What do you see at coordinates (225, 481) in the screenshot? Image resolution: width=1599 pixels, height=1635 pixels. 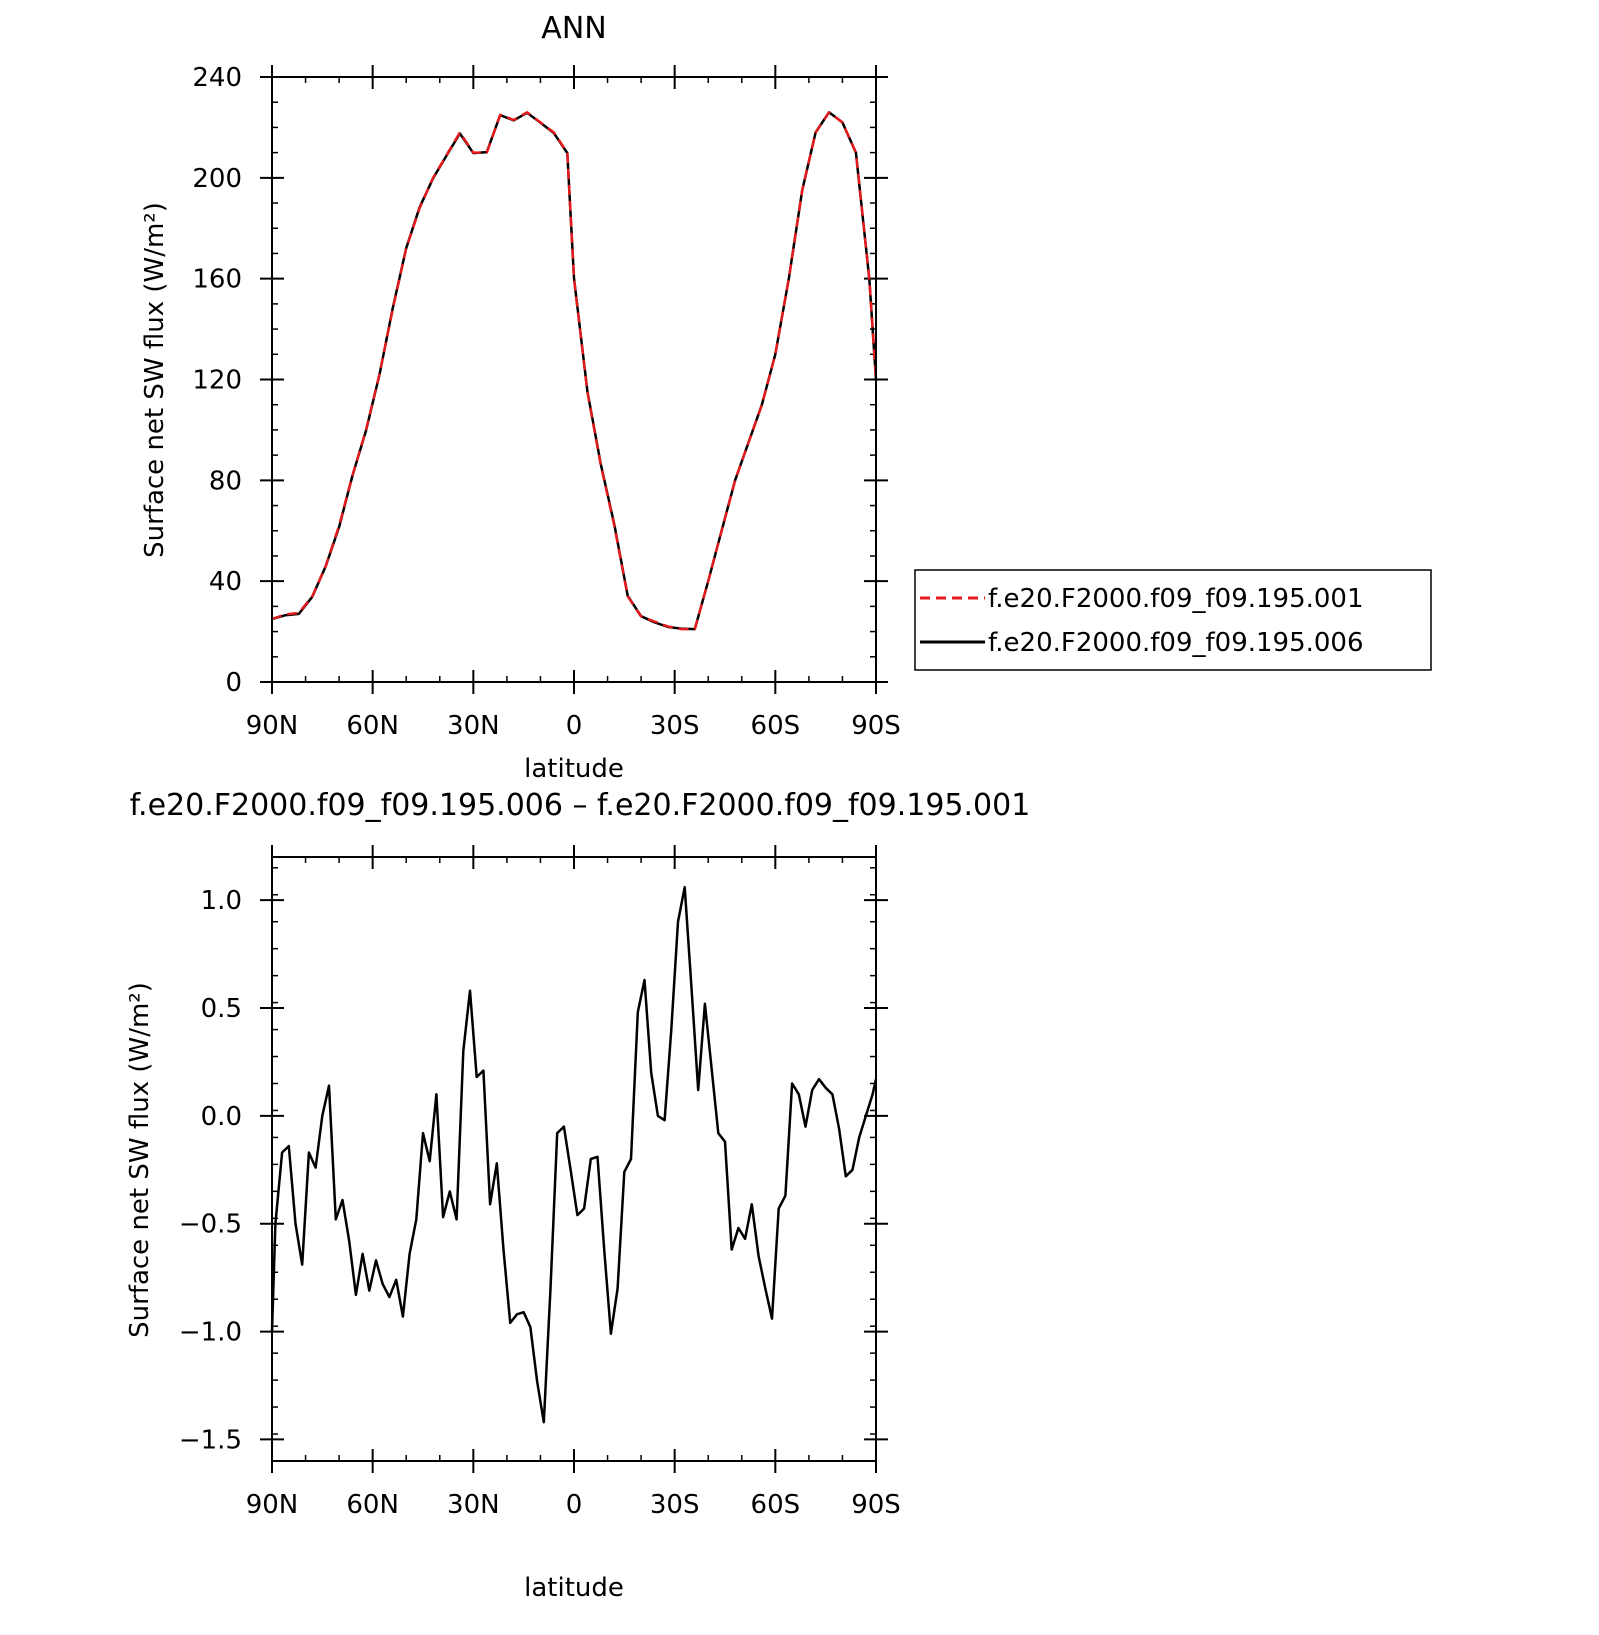 I see `top-y-tick-label: 80` at bounding box center [225, 481].